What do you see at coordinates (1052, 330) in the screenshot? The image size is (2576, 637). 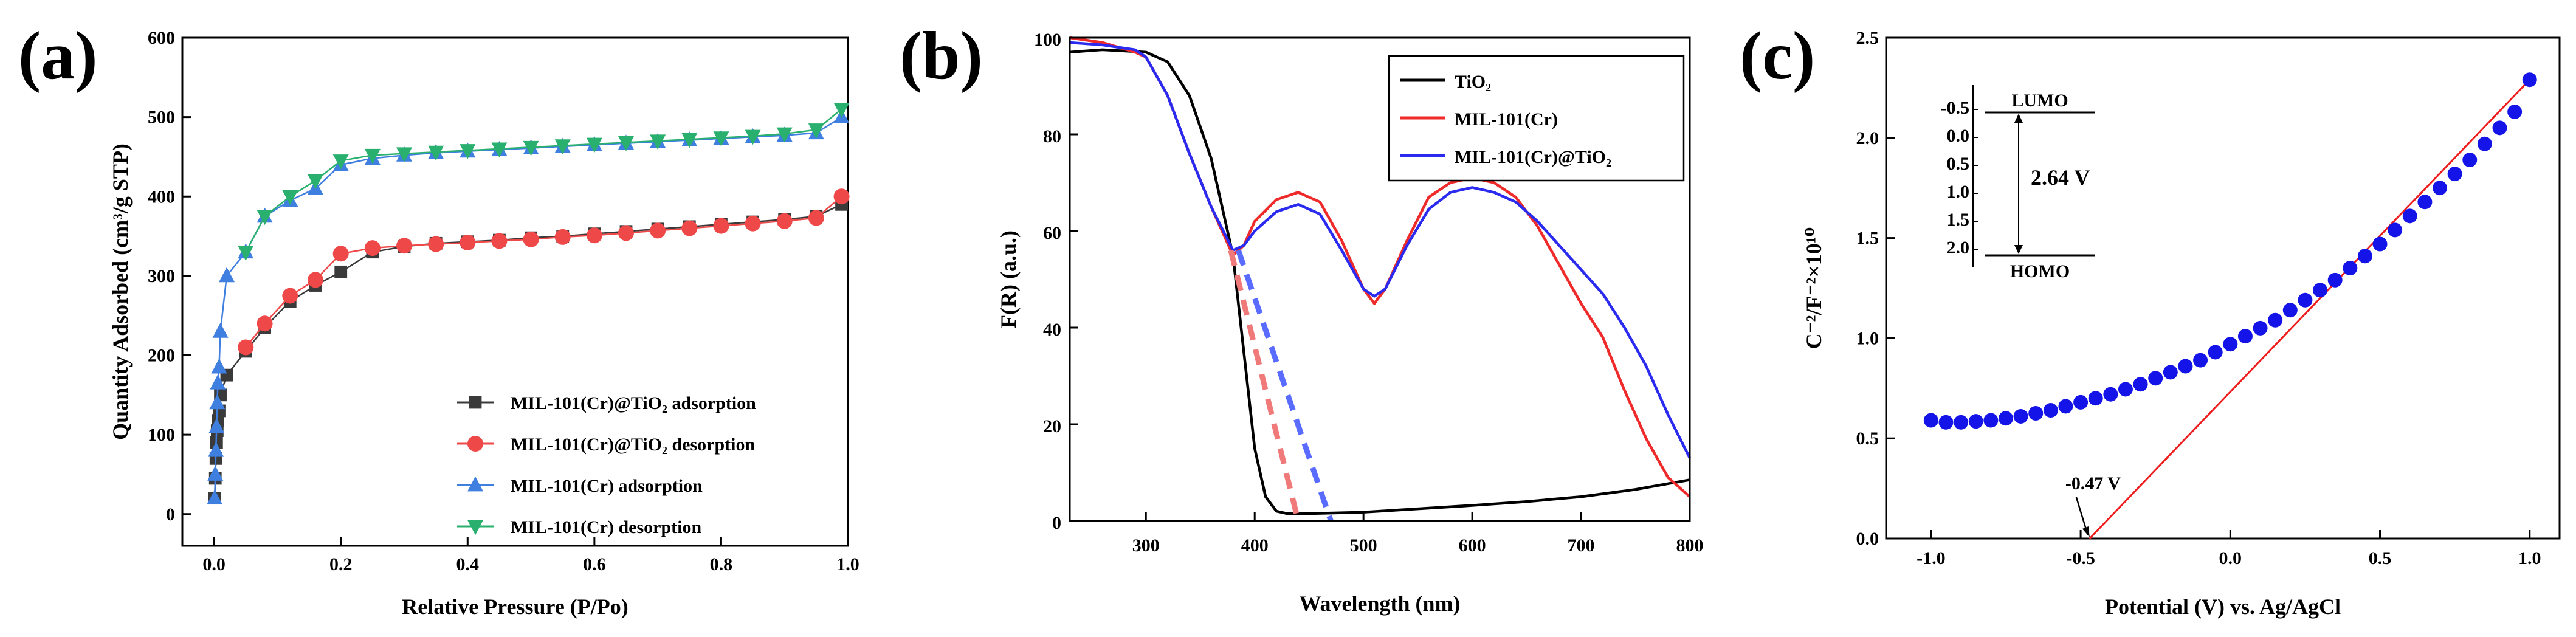 I see `y-tick-label-b: 40` at bounding box center [1052, 330].